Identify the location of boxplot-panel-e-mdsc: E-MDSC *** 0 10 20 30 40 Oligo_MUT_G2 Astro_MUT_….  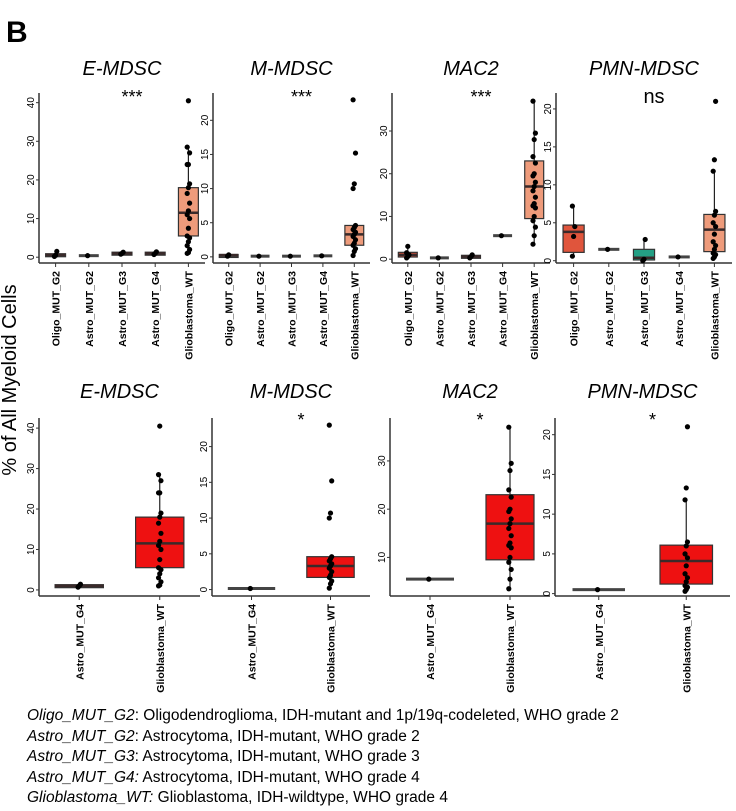
(115, 209).